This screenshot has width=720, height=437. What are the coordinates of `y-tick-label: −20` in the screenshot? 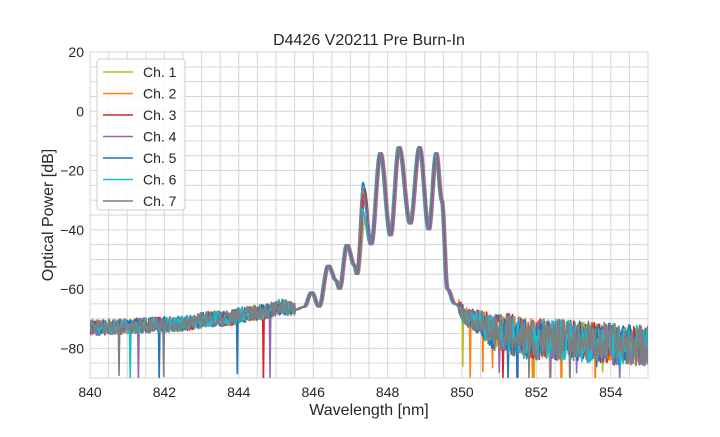 It's located at (72, 171).